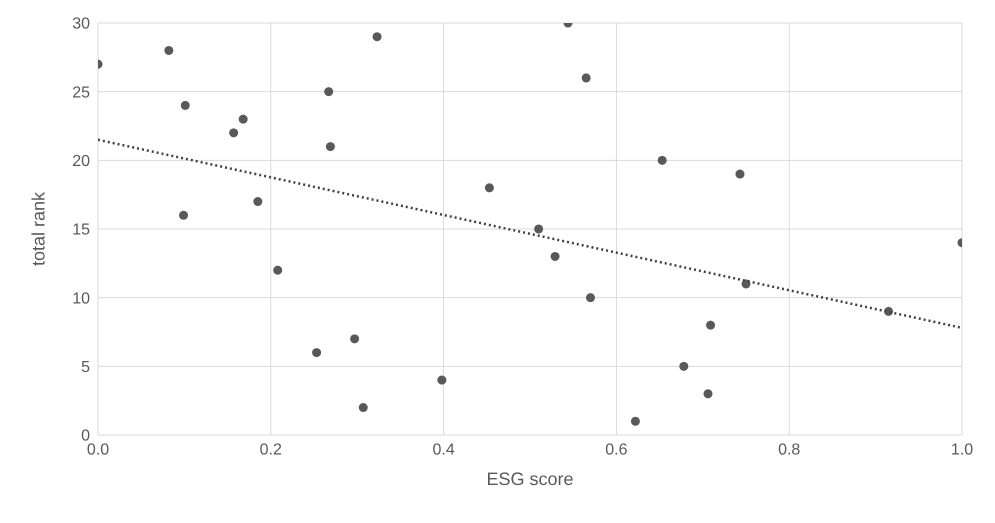  Describe the element at coordinates (81, 299) in the screenshot. I see `y-tick-label: 10` at that location.